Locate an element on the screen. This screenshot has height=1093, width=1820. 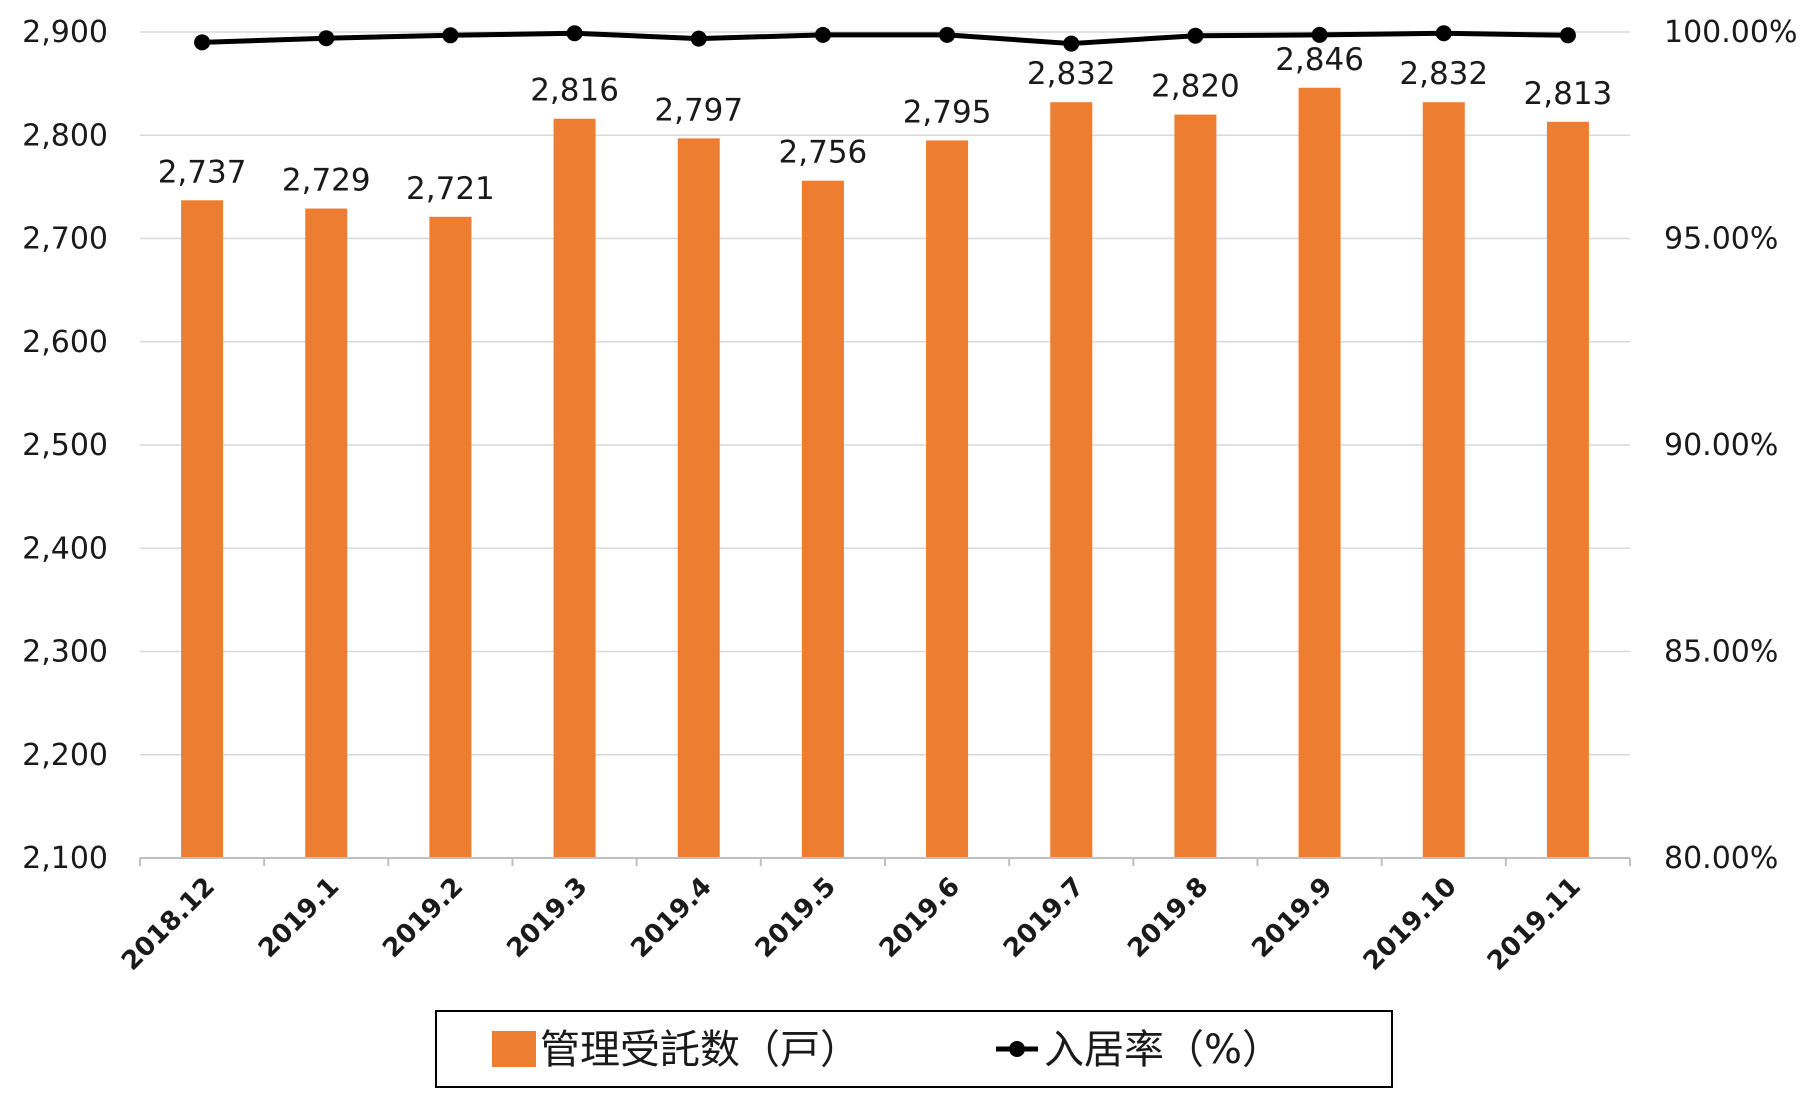
bar-data-label: 2,813 is located at coordinates (1568, 94).